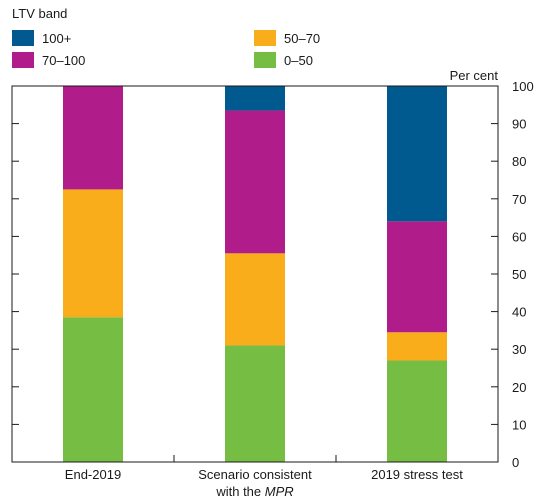  I want to click on legend-label: 0–50, so click(298, 60).